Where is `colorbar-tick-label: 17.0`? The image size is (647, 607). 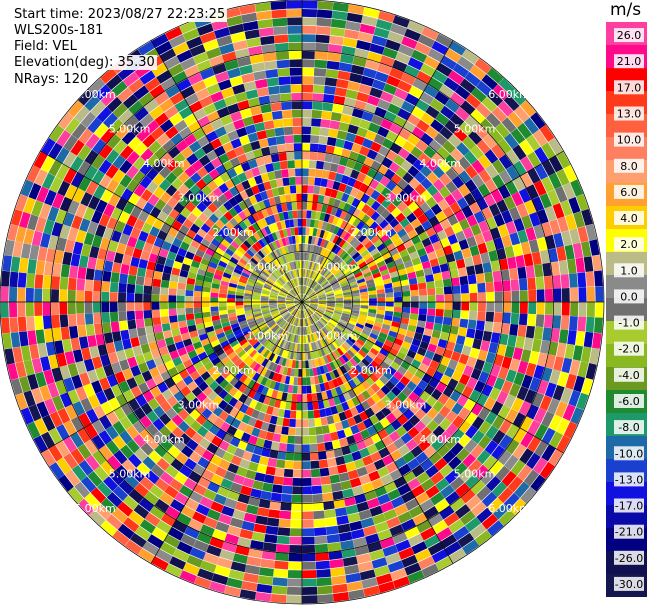
colorbar-tick-label: 17.0 is located at coordinates (629, 87).